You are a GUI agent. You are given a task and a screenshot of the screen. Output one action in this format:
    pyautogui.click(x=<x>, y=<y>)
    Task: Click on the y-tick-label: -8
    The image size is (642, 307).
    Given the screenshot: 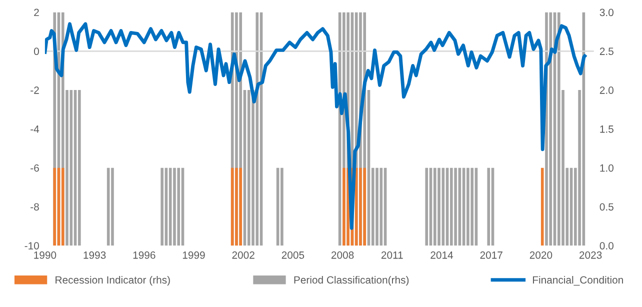 What is the action you would take?
    pyautogui.click(x=34, y=207)
    